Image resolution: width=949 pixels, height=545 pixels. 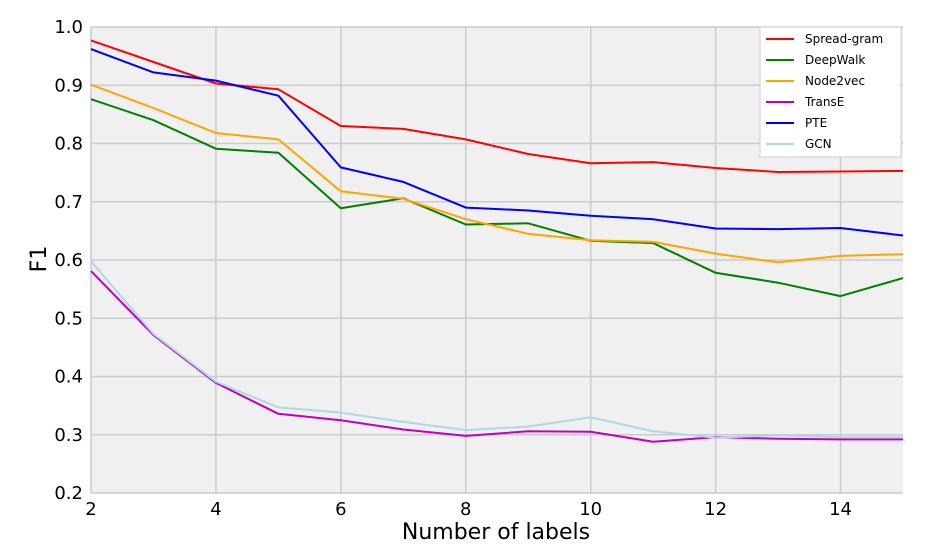 What do you see at coordinates (68, 435) in the screenshot?
I see `y-tick-label: 0.3` at bounding box center [68, 435].